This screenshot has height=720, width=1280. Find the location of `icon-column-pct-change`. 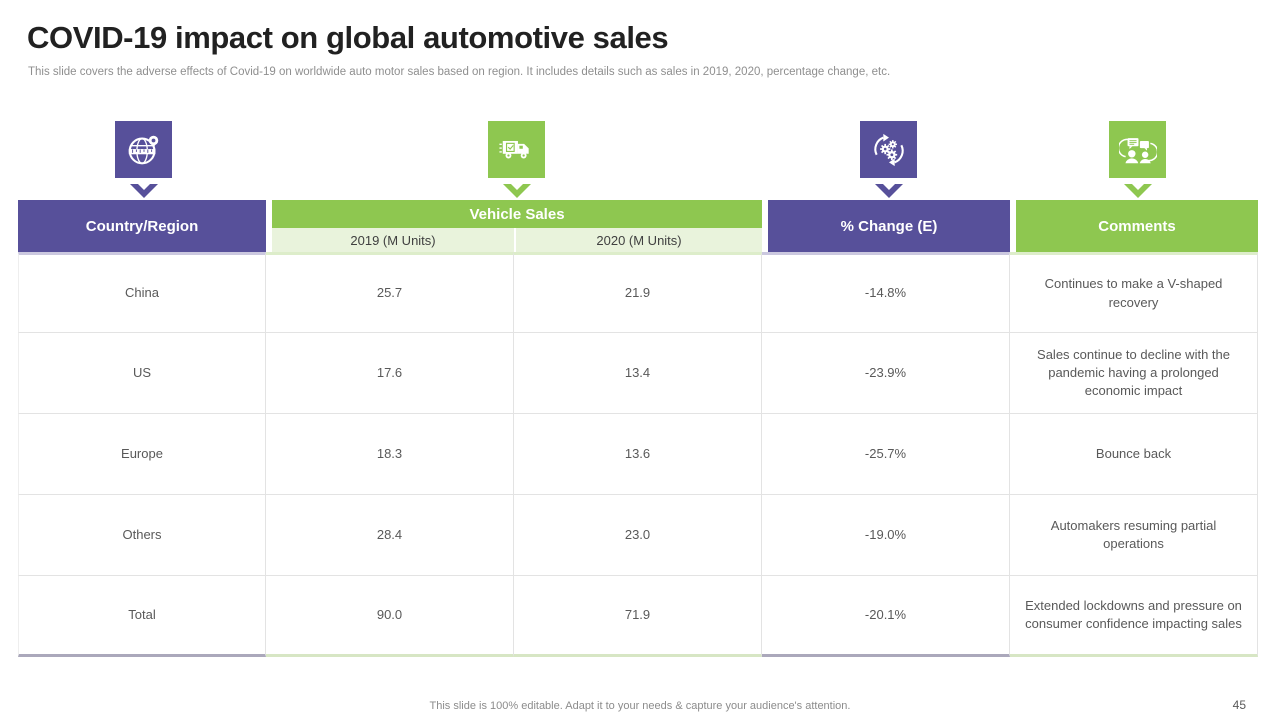

icon-column-pct-change is located at coordinates (888, 159).